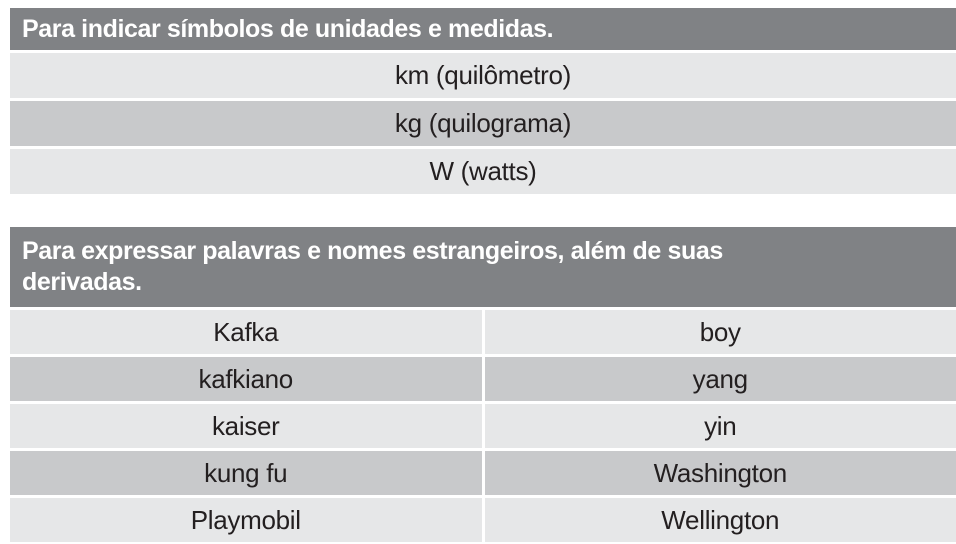 Image resolution: width=956 pixels, height=544 pixels. What do you see at coordinates (720, 520) in the screenshot?
I see `foreign-cell-right: Wellington` at bounding box center [720, 520].